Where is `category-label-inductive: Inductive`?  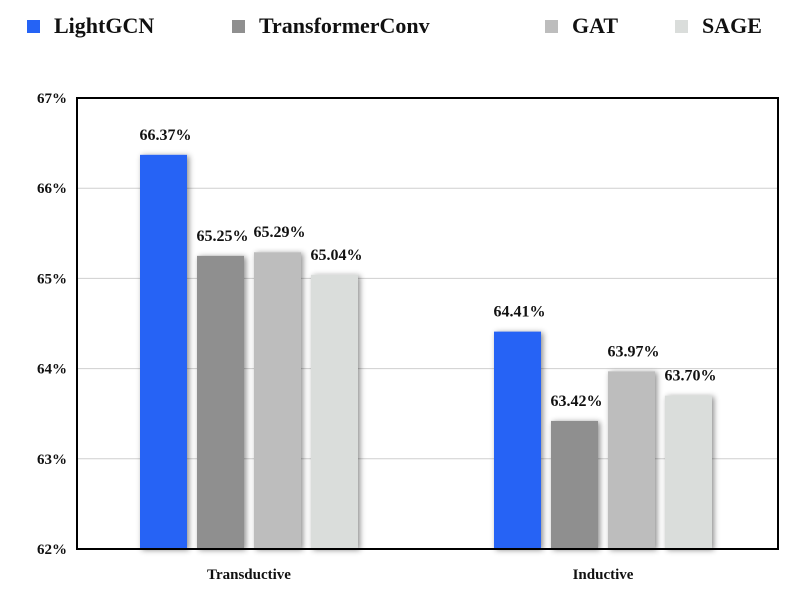
category-label-inductive: Inductive is located at coordinates (603, 575).